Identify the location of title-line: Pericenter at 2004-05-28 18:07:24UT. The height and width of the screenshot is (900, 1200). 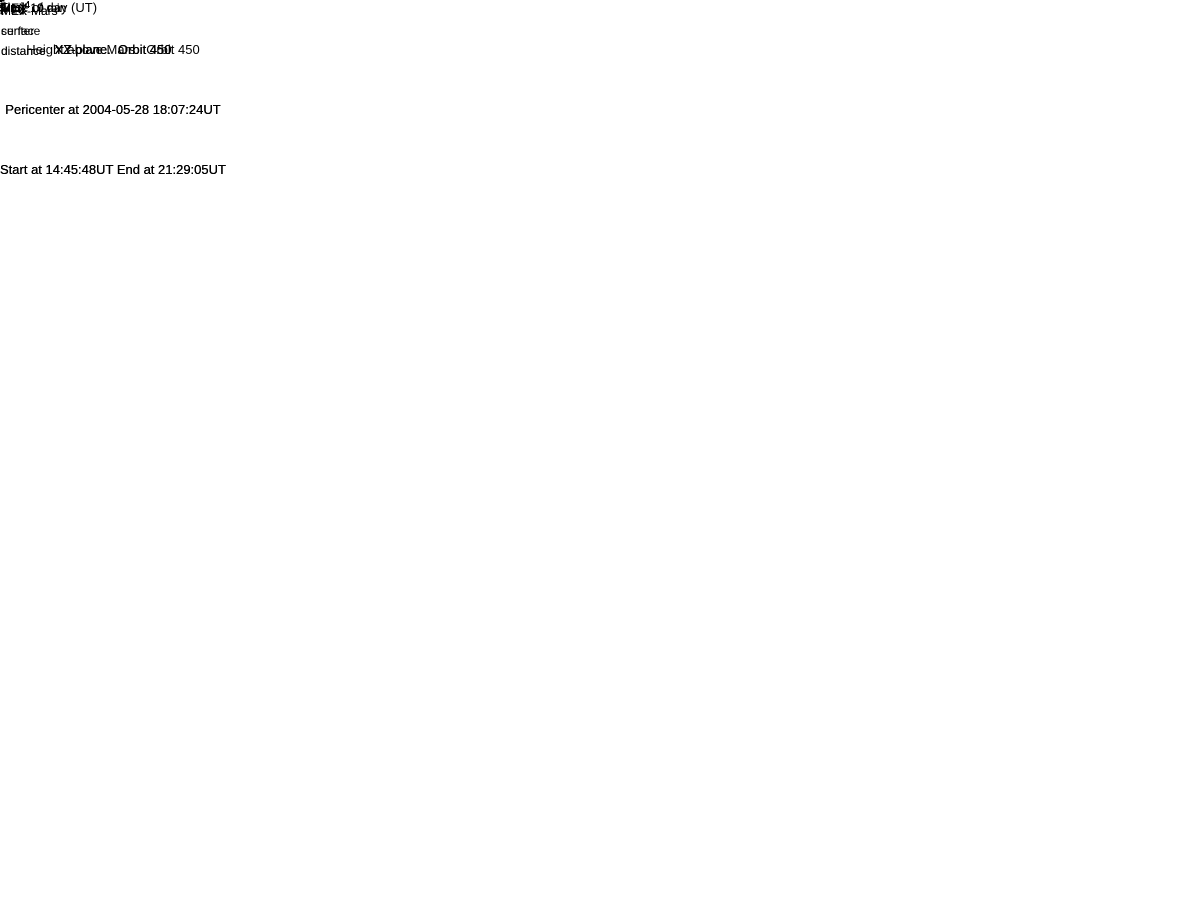
(113, 109).